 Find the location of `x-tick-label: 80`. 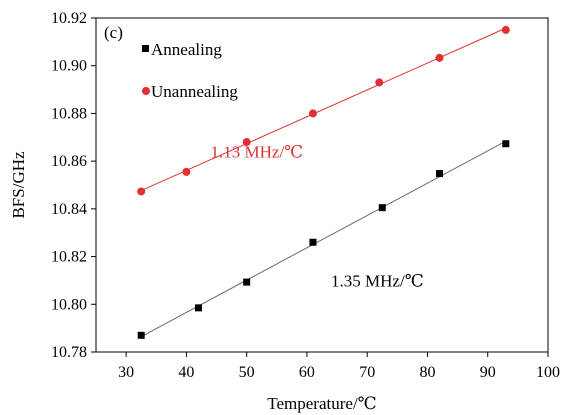

x-tick-label: 80 is located at coordinates (427, 372).